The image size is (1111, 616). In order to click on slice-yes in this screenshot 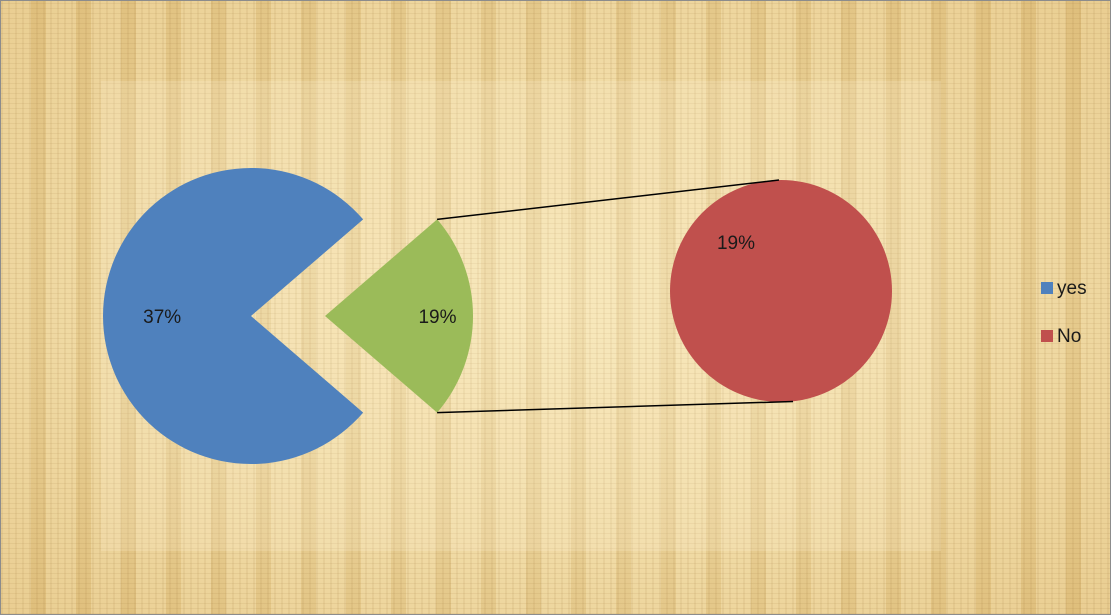, I will do `click(233, 315)`.